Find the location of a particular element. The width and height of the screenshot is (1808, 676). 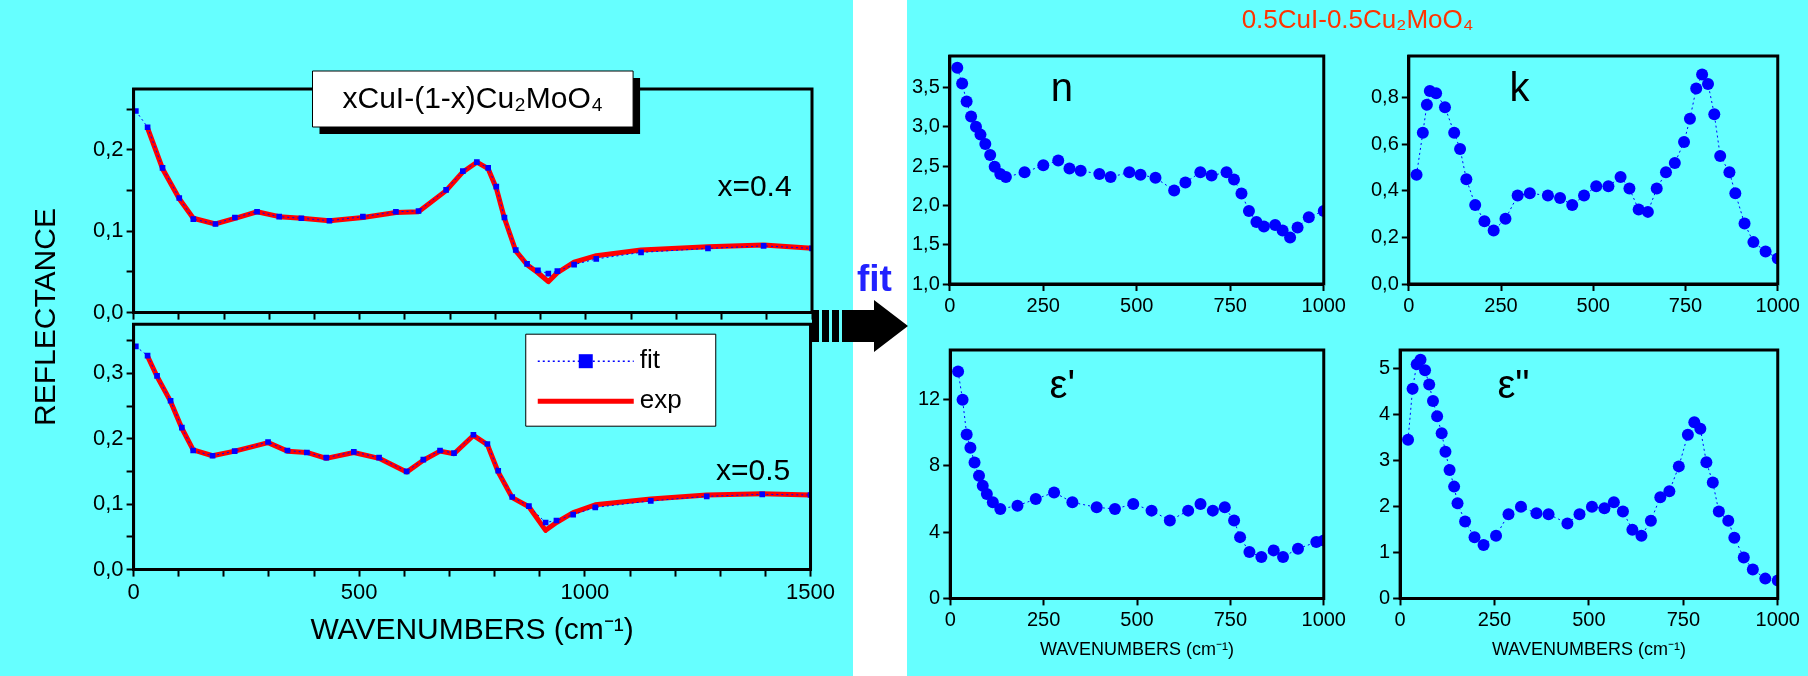

y-tick-label: 2,5 is located at coordinates (925, 164).